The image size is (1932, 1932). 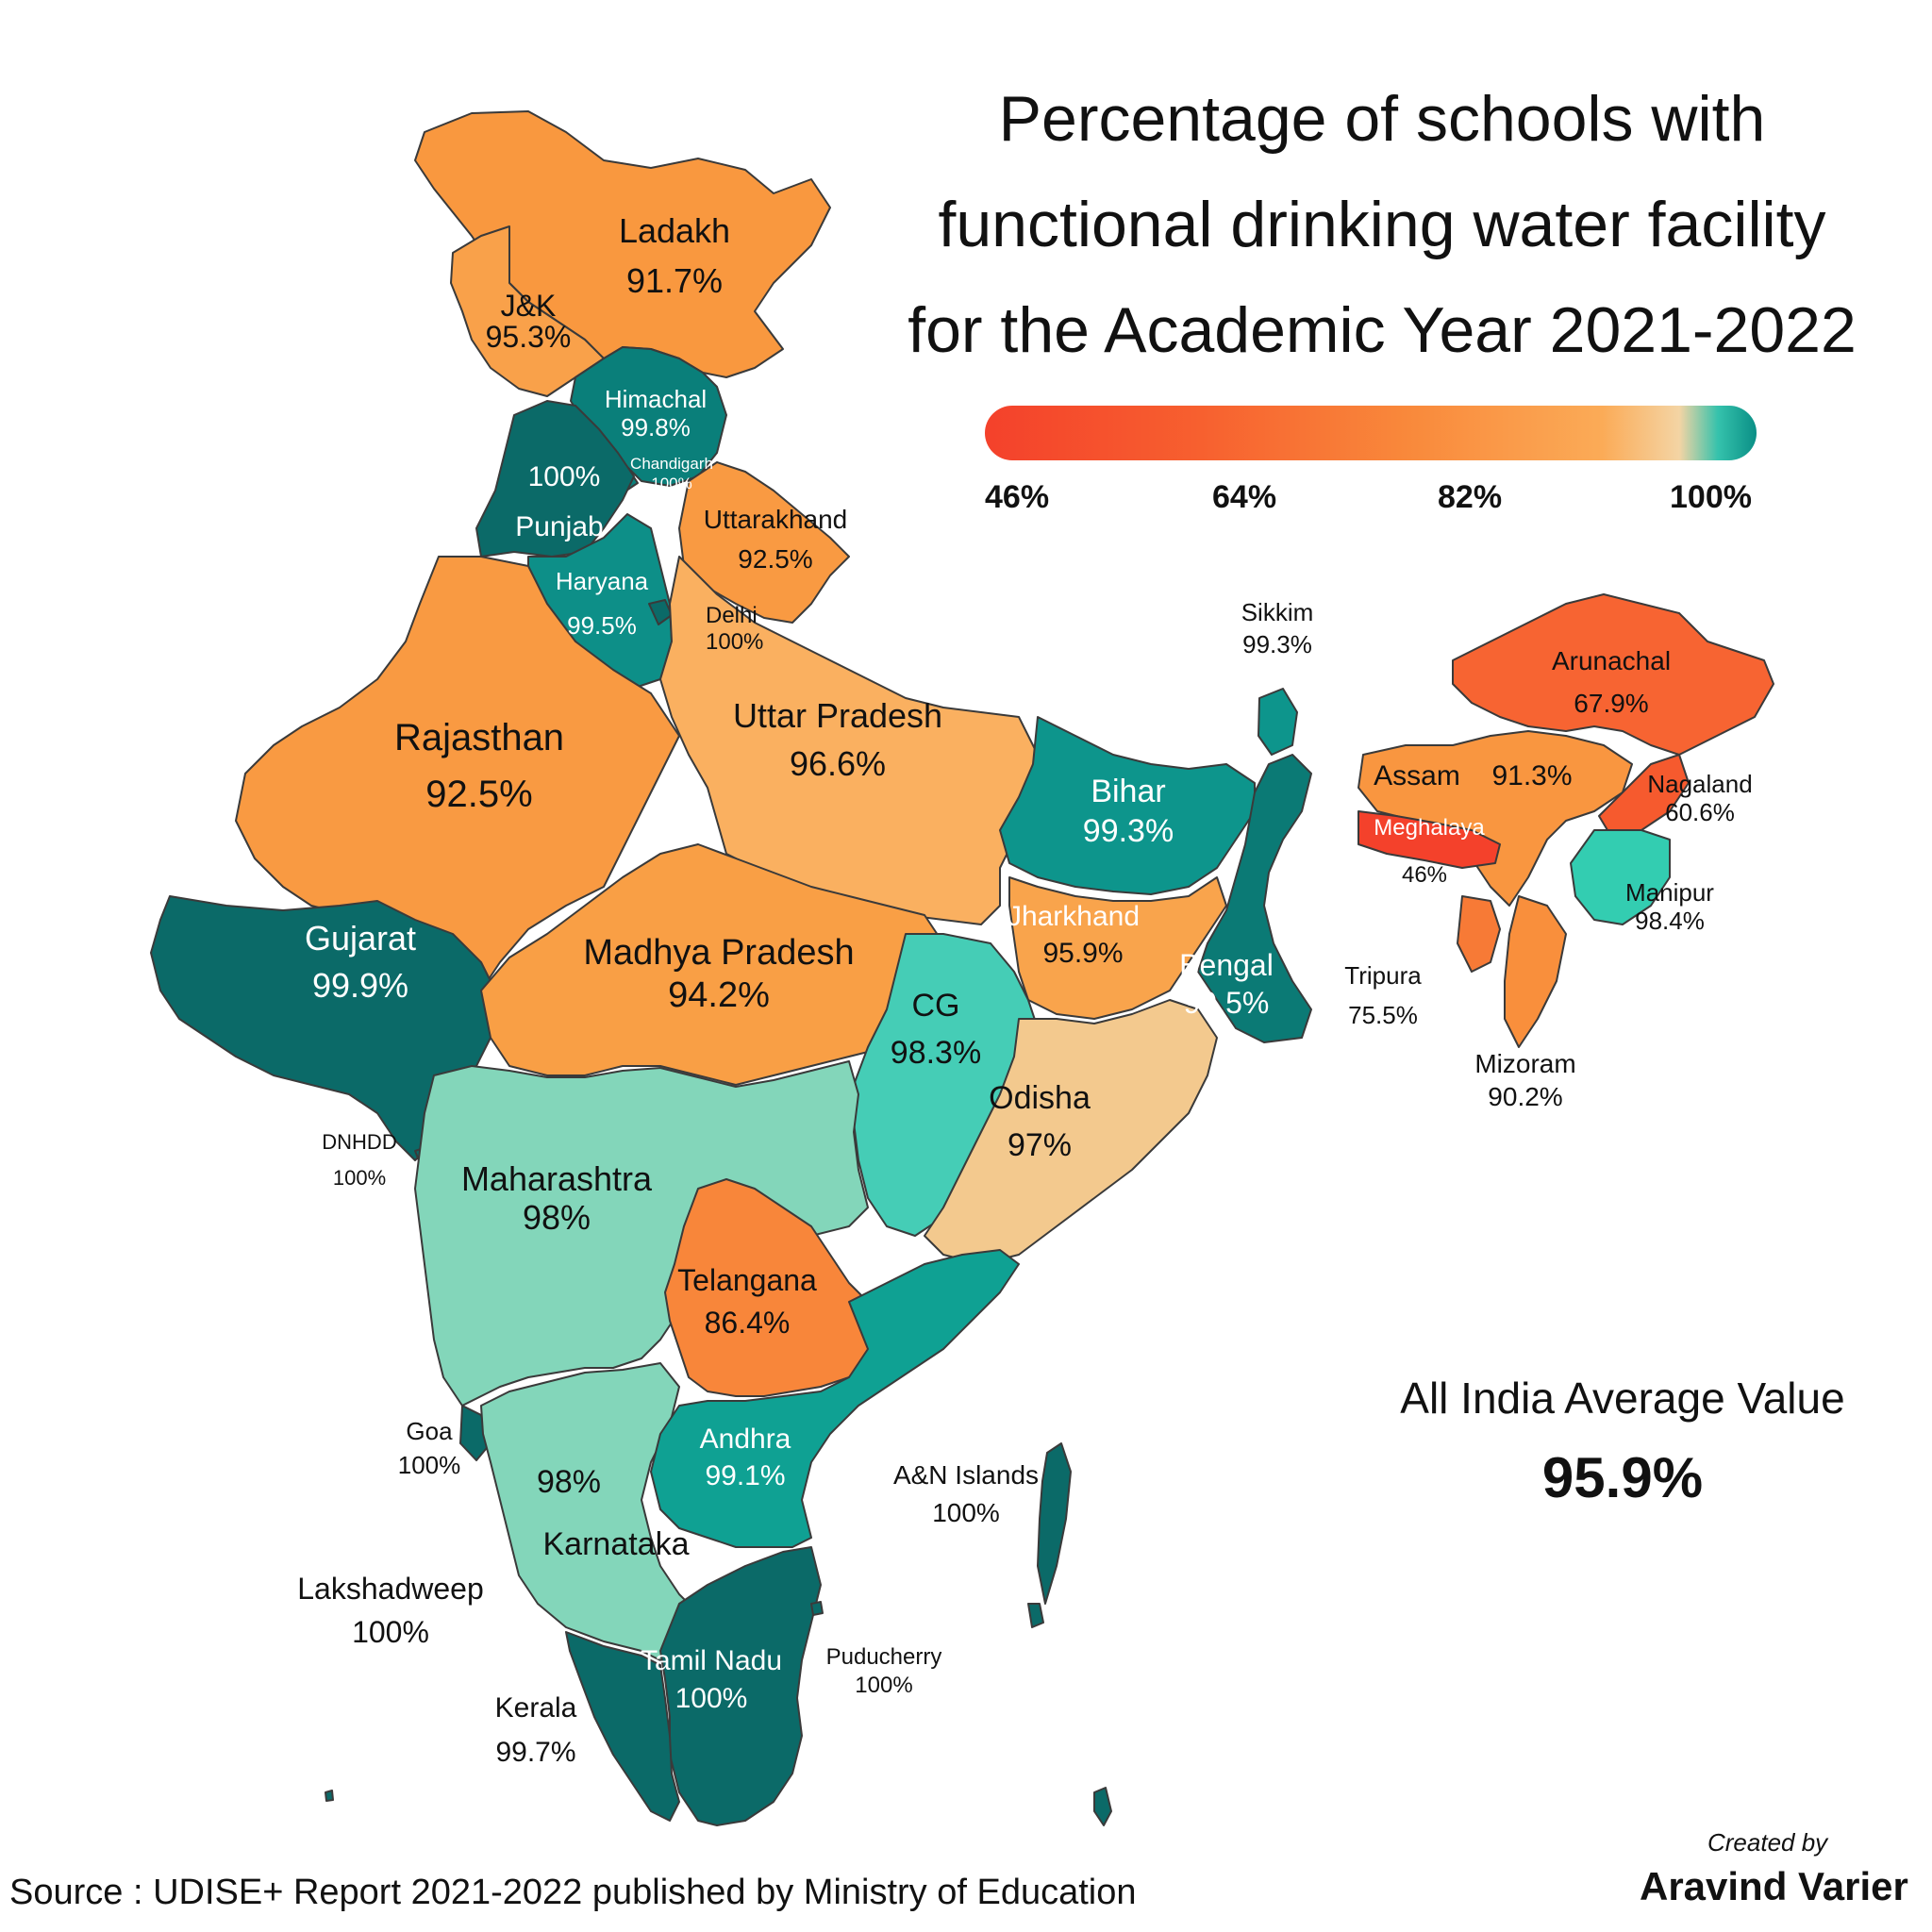 What do you see at coordinates (1383, 330) in the screenshot?
I see `title-line-3: for the Academic Year 2021-2022` at bounding box center [1383, 330].